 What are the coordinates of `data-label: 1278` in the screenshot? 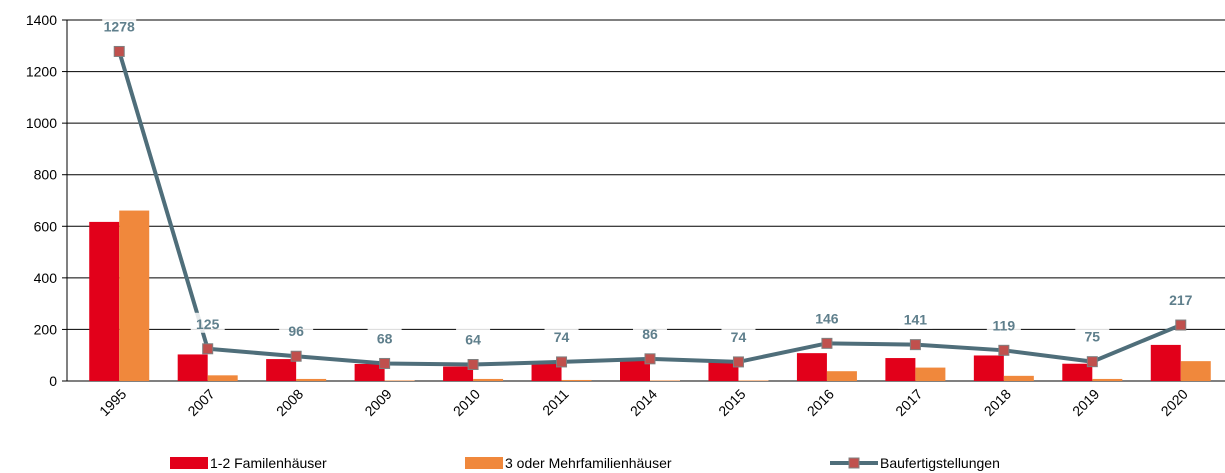 It's located at (119, 26).